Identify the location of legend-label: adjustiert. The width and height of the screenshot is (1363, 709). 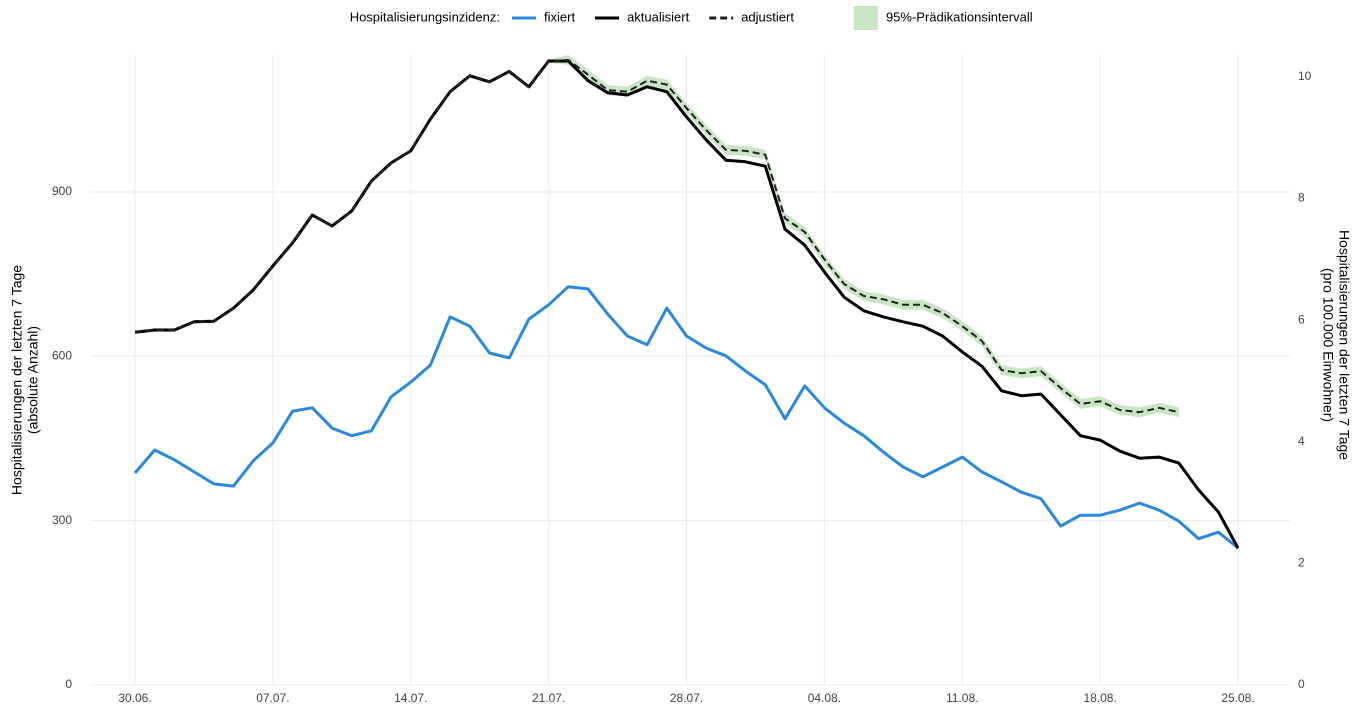
(767, 16).